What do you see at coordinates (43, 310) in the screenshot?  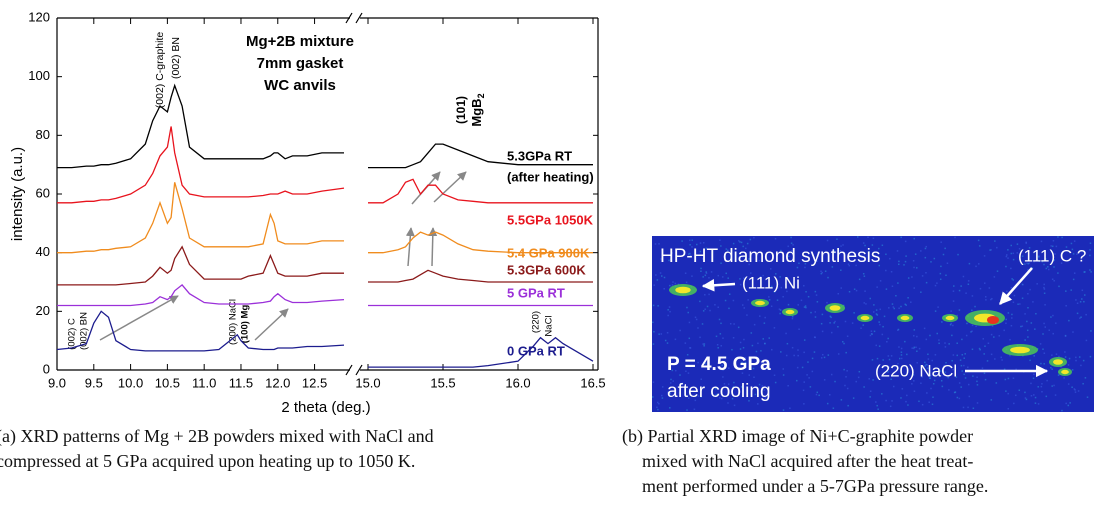 I see `y-tick-label: 20` at bounding box center [43, 310].